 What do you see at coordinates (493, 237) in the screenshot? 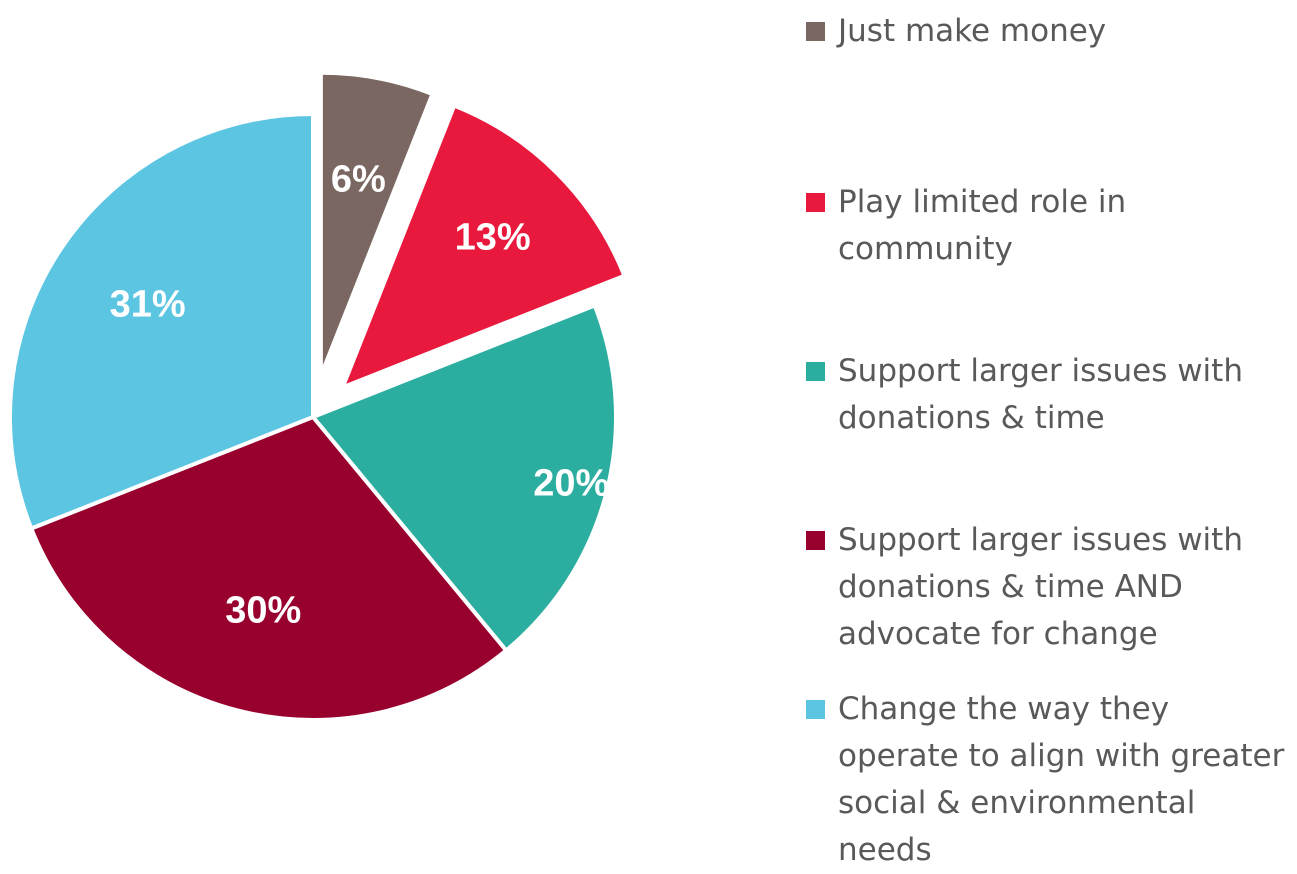
I see `data-label-play-limited-role: 13%` at bounding box center [493, 237].